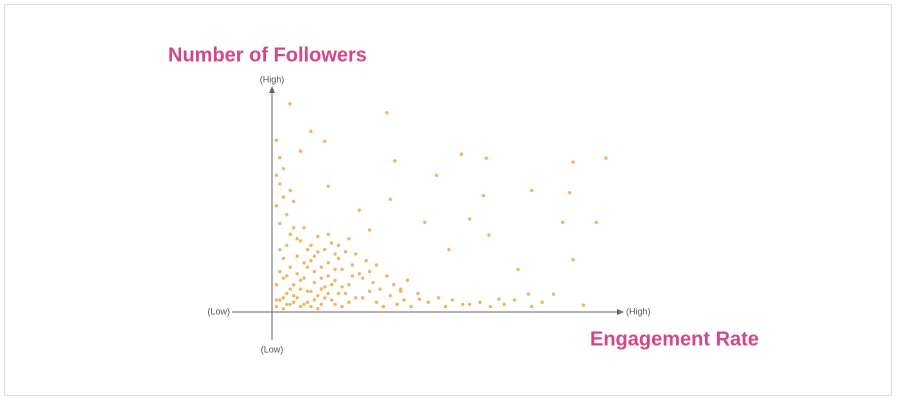 This screenshot has width=898, height=402. What do you see at coordinates (272, 79) in the screenshot?
I see `y-high-label: (High)` at bounding box center [272, 79].